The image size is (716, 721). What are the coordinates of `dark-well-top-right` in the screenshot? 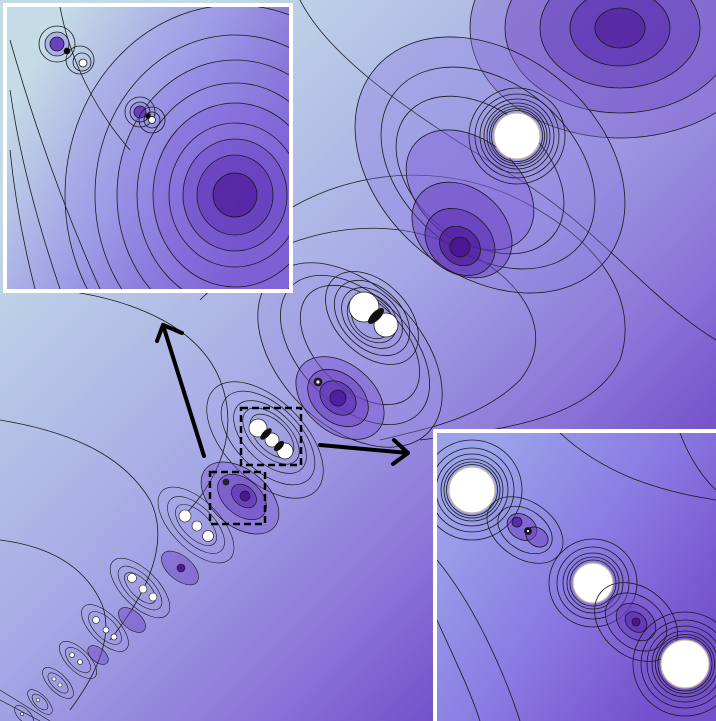 It's located at (592, 69).